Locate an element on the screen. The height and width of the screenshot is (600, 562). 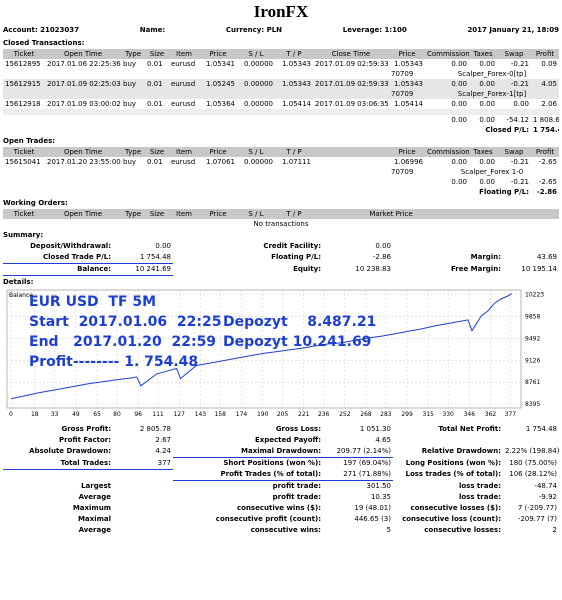
cell: 10 238.83 is located at coordinates (373, 269).